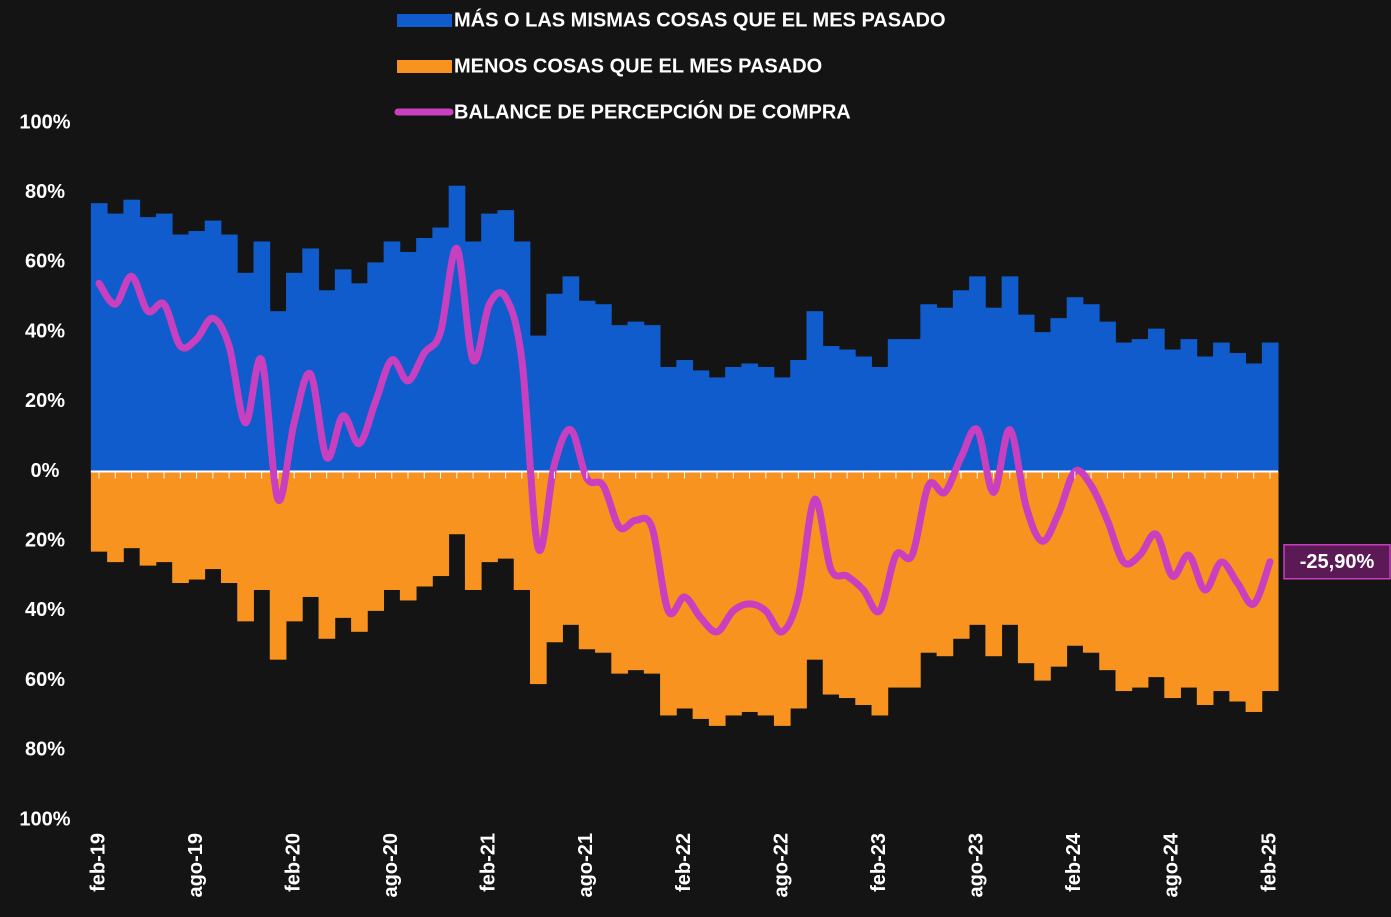 Image resolution: width=1391 pixels, height=917 pixels. I want to click on legend-label: MÁS O LAS MISMAS COSAS QUE EL MES PASADO, so click(700, 19).